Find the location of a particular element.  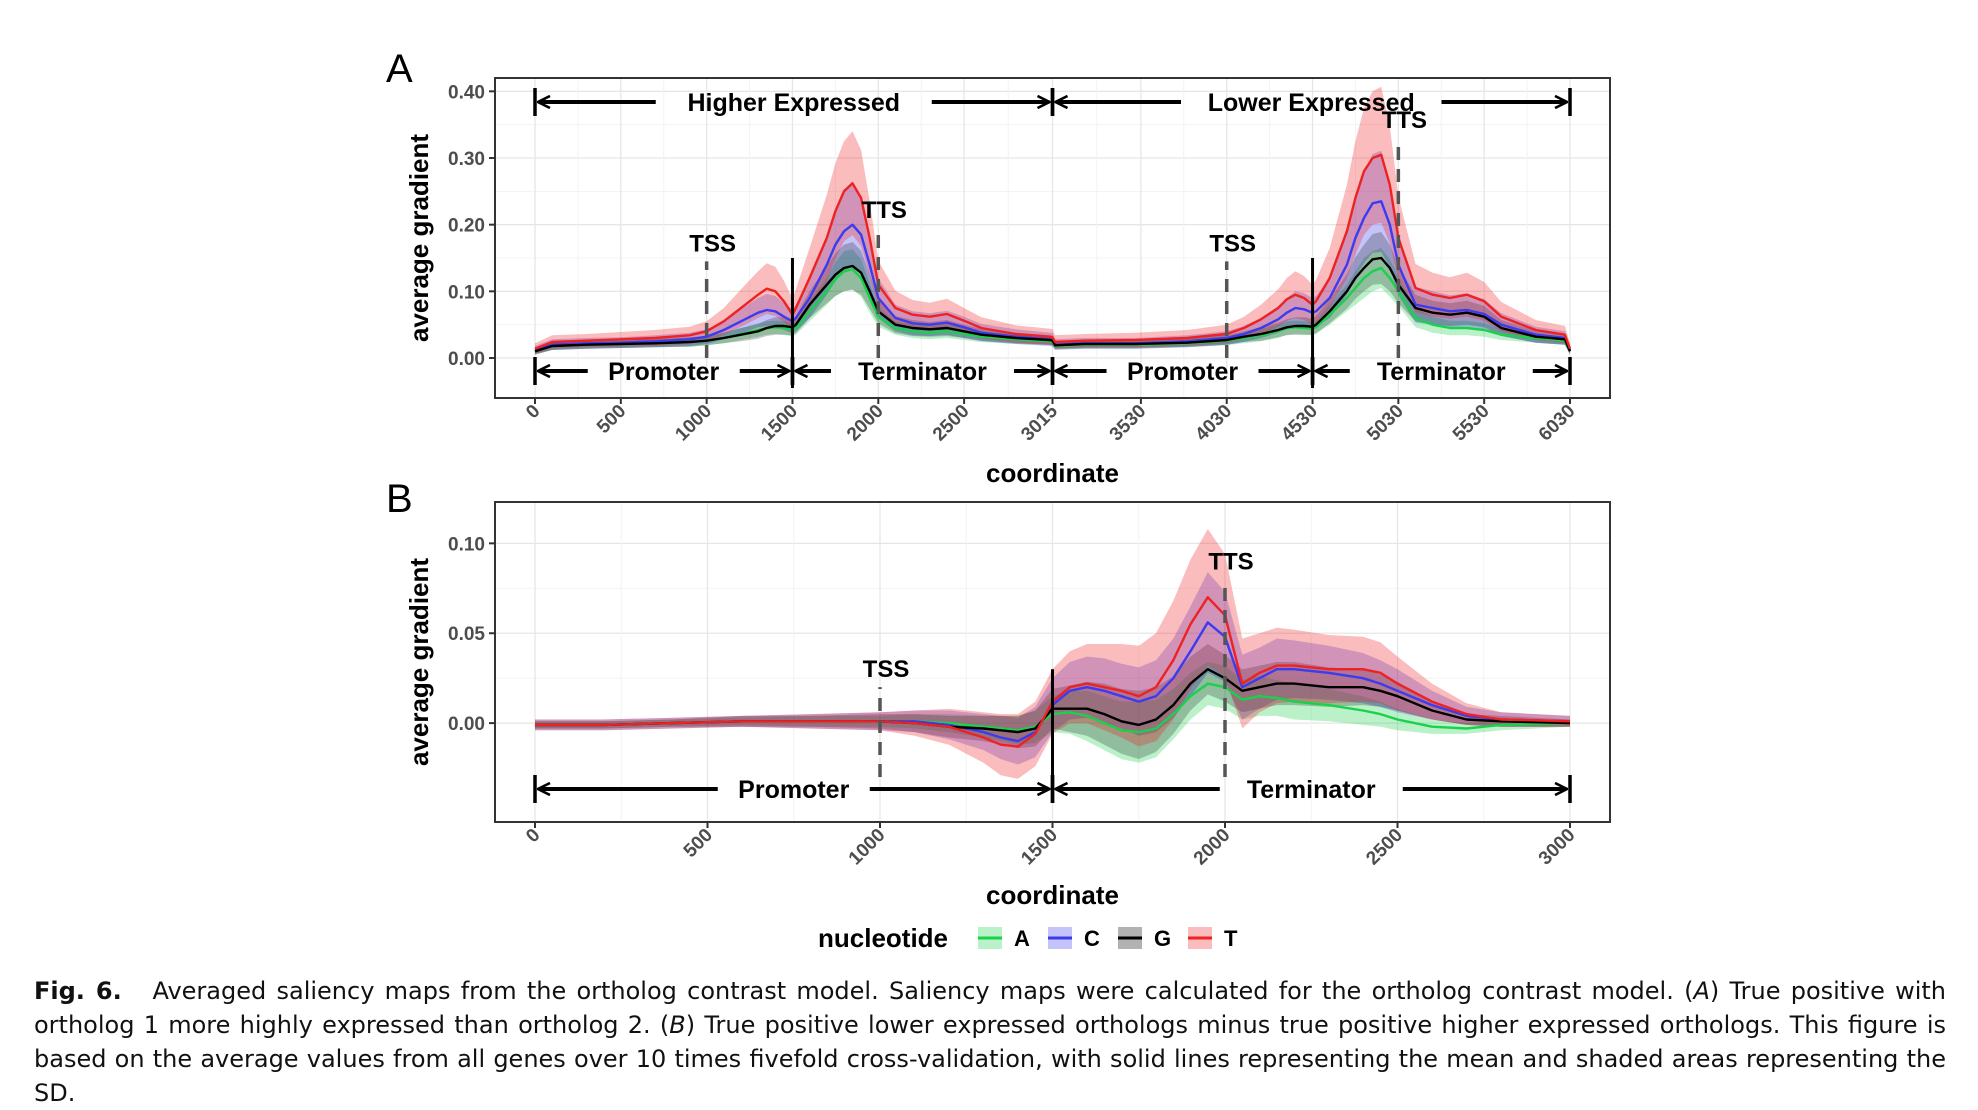

caption-panel-ref-a: A is located at coordinates (1701, 991).